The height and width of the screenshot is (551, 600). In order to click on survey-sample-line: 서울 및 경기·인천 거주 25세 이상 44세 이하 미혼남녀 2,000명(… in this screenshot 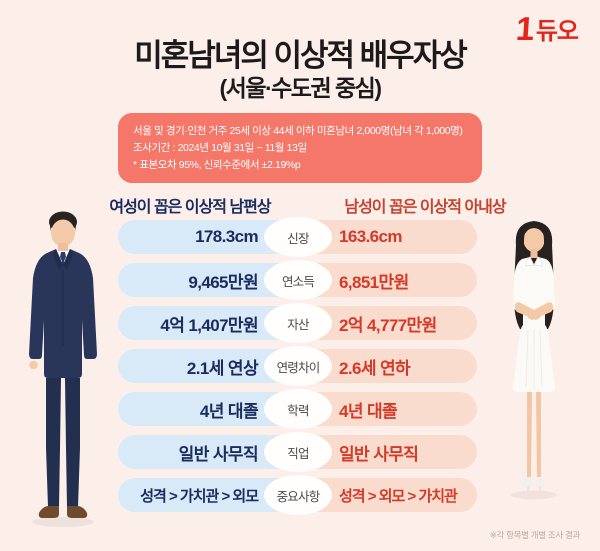, I will do `click(298, 131)`.